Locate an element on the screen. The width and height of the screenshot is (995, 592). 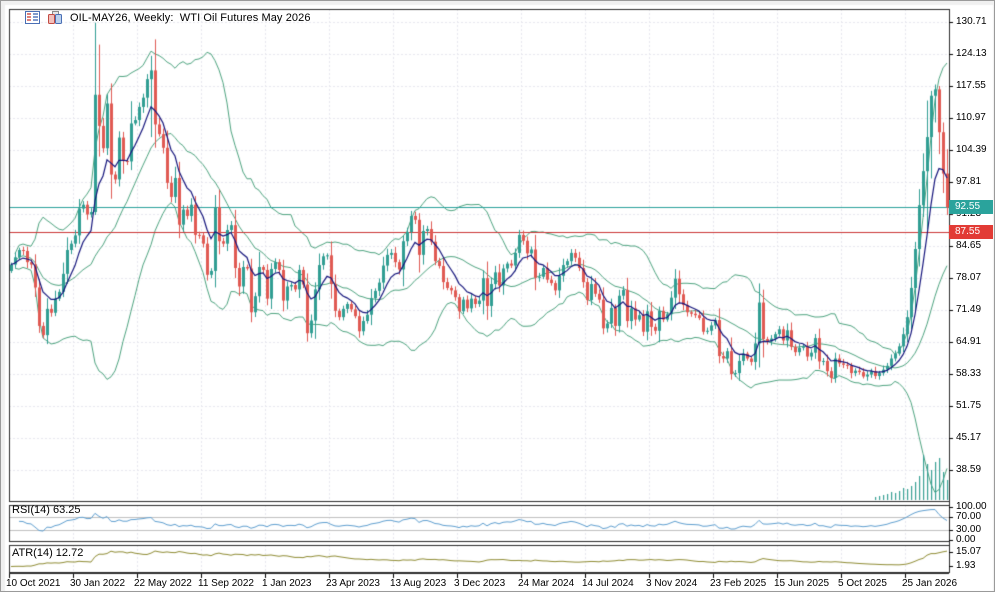
date-tick-label: 11 Sep 2022 is located at coordinates (226, 583).